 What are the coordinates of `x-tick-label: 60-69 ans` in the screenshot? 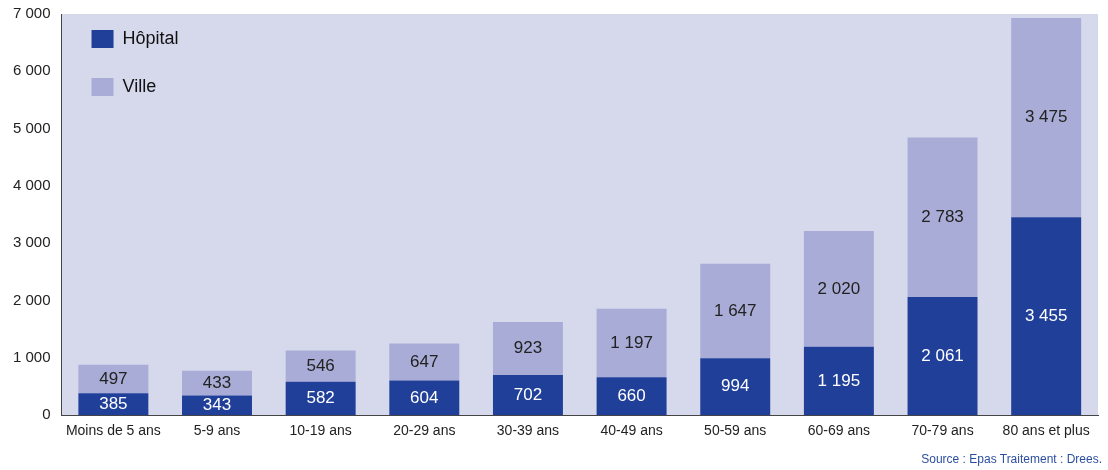 It's located at (839, 430).